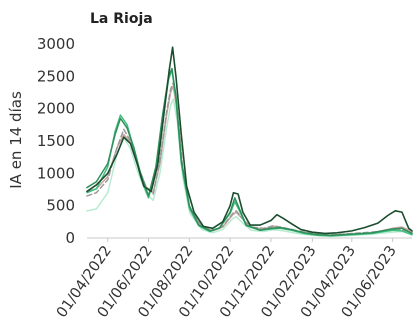 The height and width of the screenshot is (333, 413). Describe the element at coordinates (56, 109) in the screenshot. I see `y-tick-label: 2000` at that location.